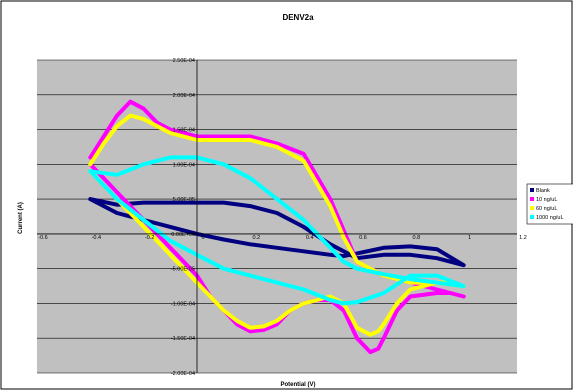  I want to click on x-axis-label: Potential (V), so click(297, 385).